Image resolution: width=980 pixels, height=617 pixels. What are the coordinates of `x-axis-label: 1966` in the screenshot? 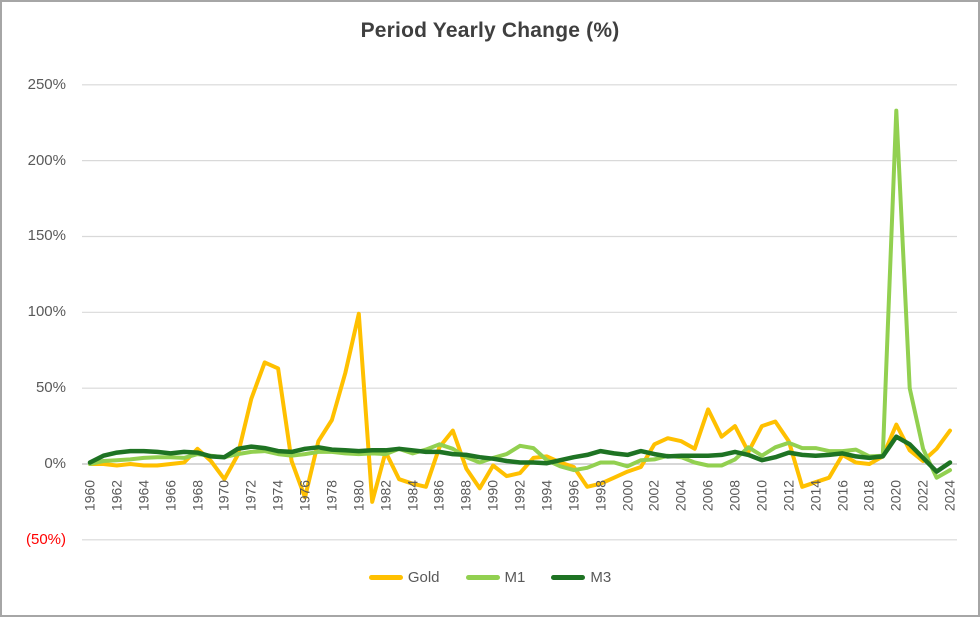 It's located at (170, 495).